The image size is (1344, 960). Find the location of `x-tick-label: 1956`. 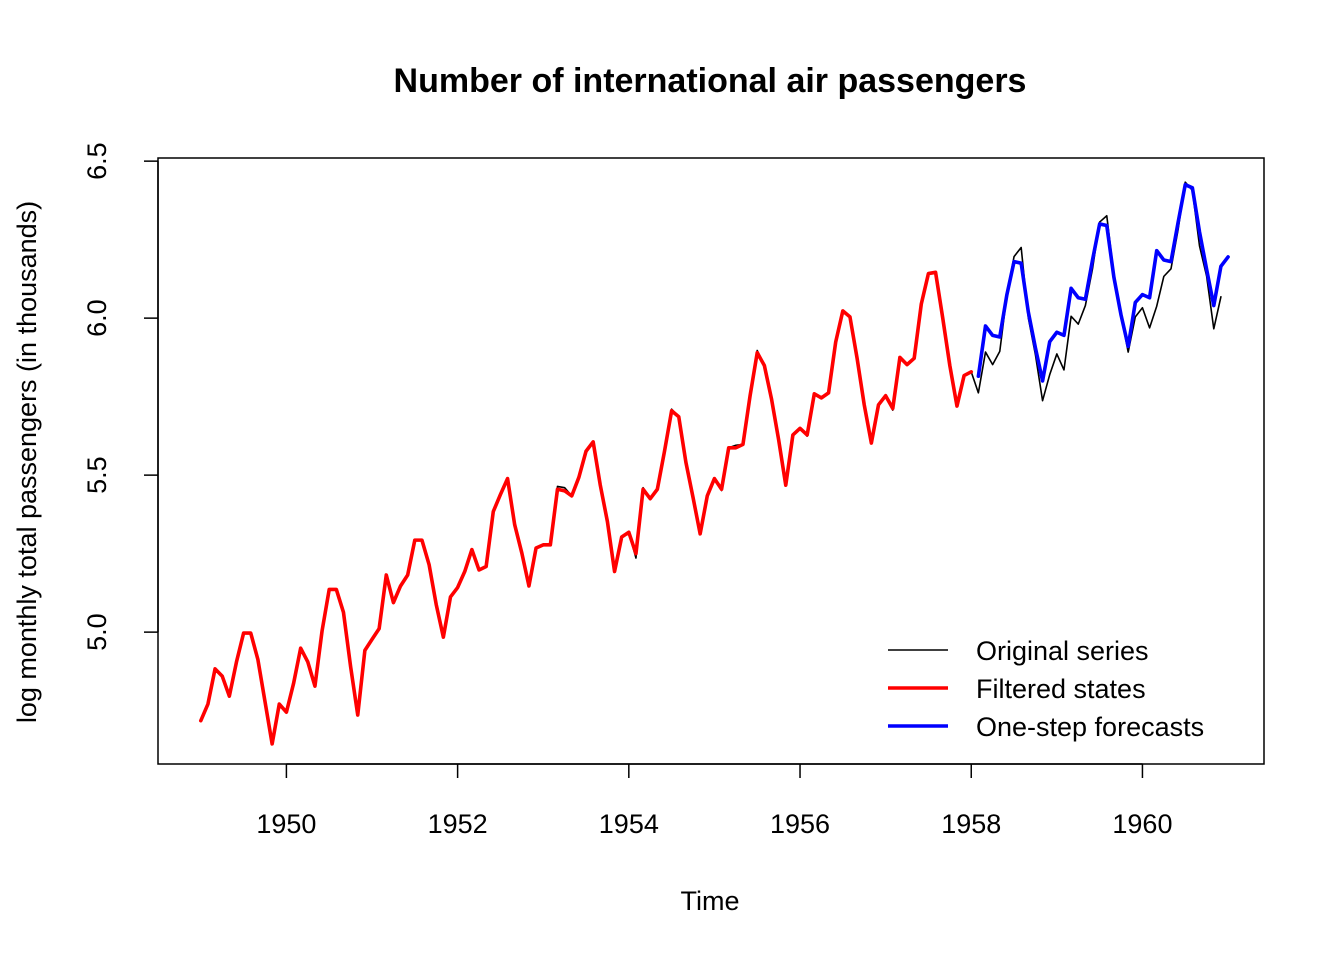

x-tick-label: 1956 is located at coordinates (800, 824).